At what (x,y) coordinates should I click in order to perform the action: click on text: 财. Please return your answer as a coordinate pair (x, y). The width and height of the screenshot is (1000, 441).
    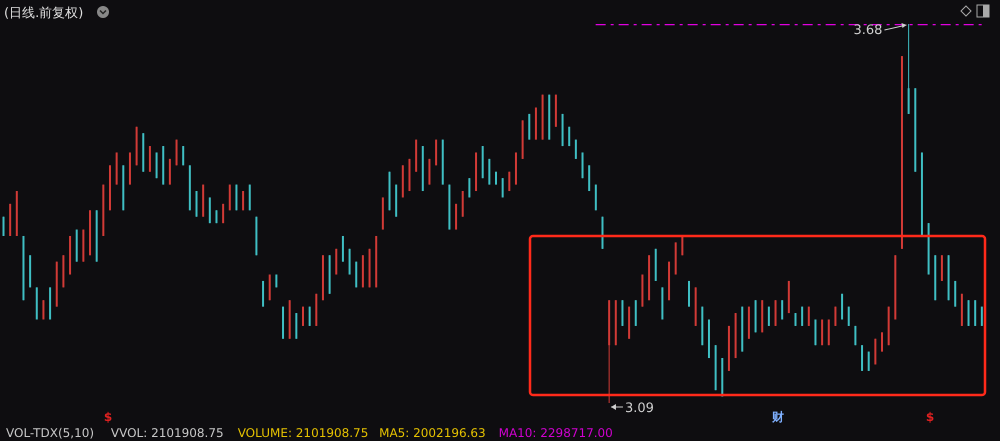
    Looking at the image, I should click on (777, 417).